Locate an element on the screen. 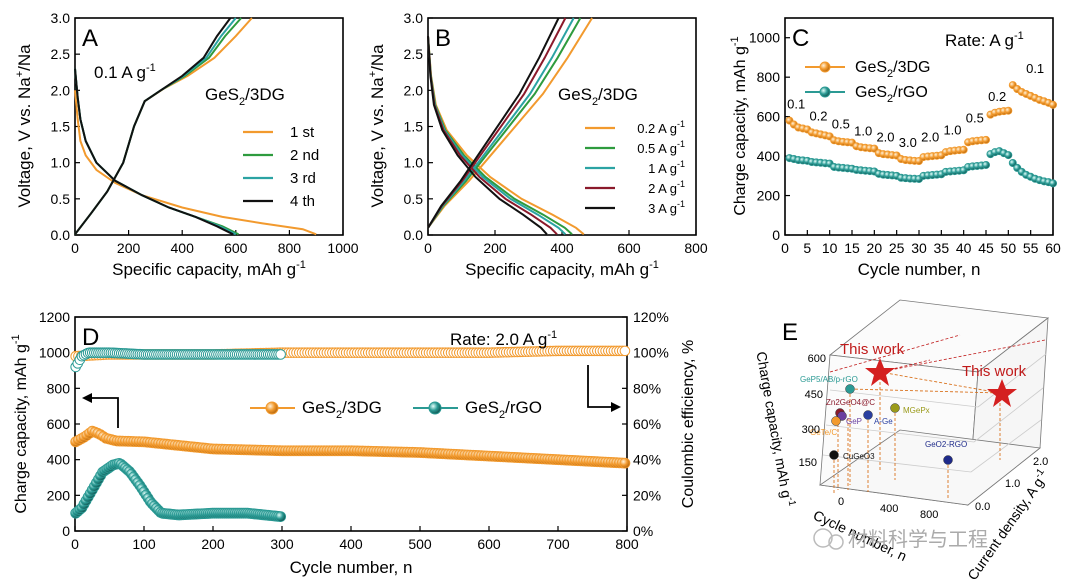 This screenshot has width=1080, height=583. right-axis-arrow is located at coordinates (599, 386).